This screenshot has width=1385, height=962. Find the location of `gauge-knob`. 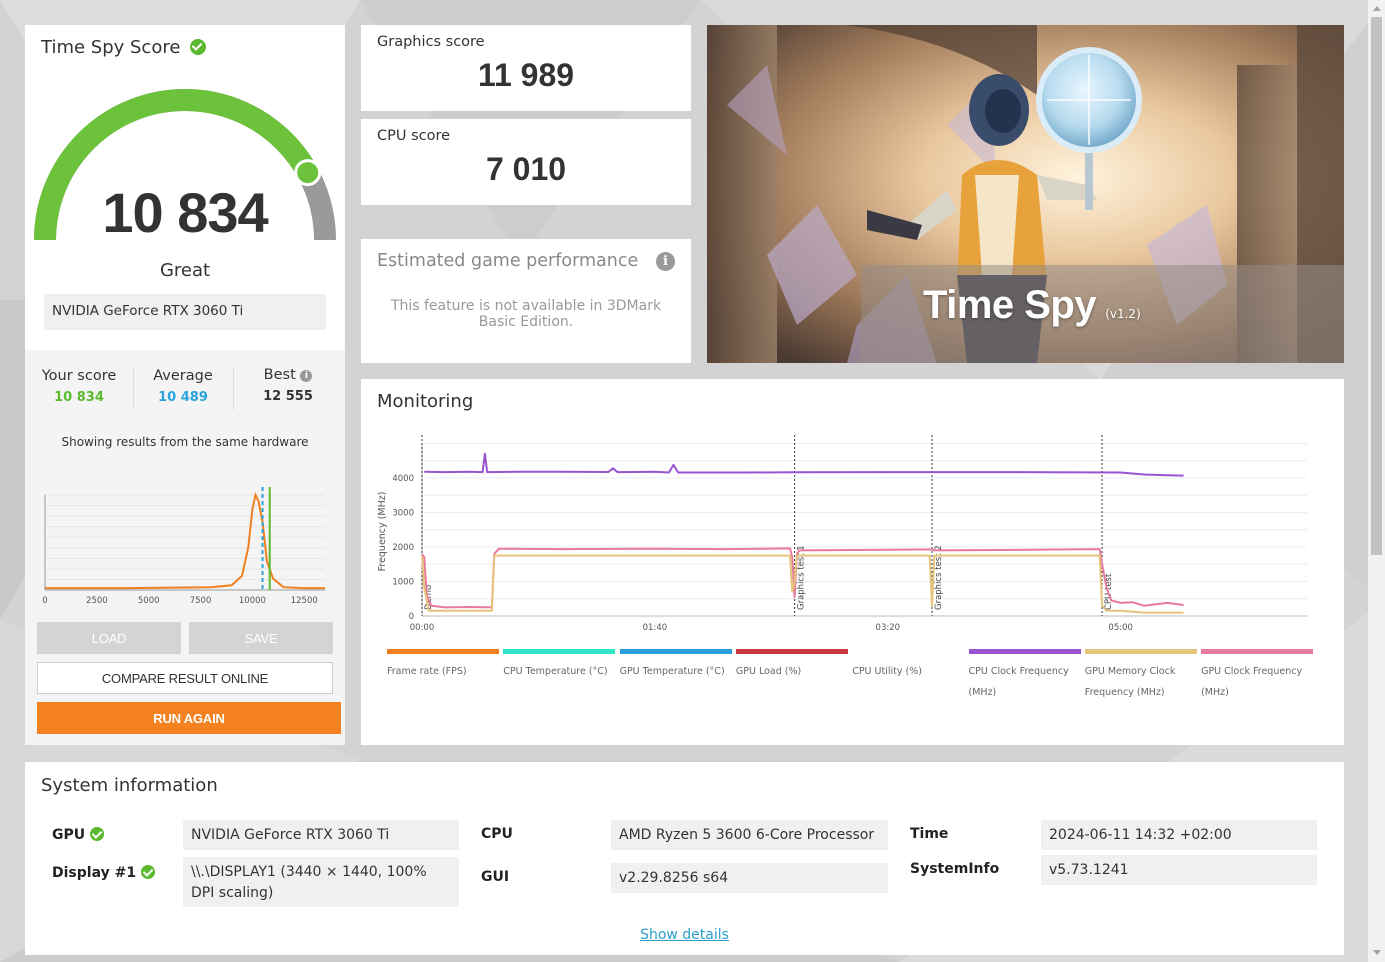

gauge-knob is located at coordinates (308, 173).